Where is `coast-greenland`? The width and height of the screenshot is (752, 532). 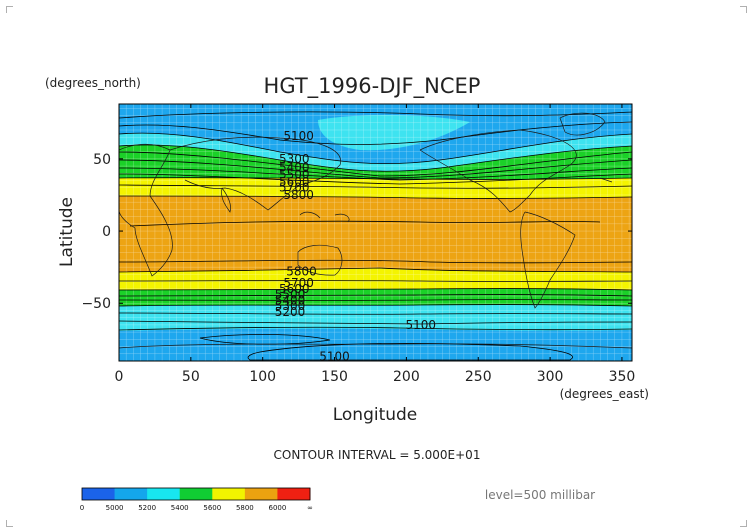 coast-greenland is located at coordinates (582, 124).